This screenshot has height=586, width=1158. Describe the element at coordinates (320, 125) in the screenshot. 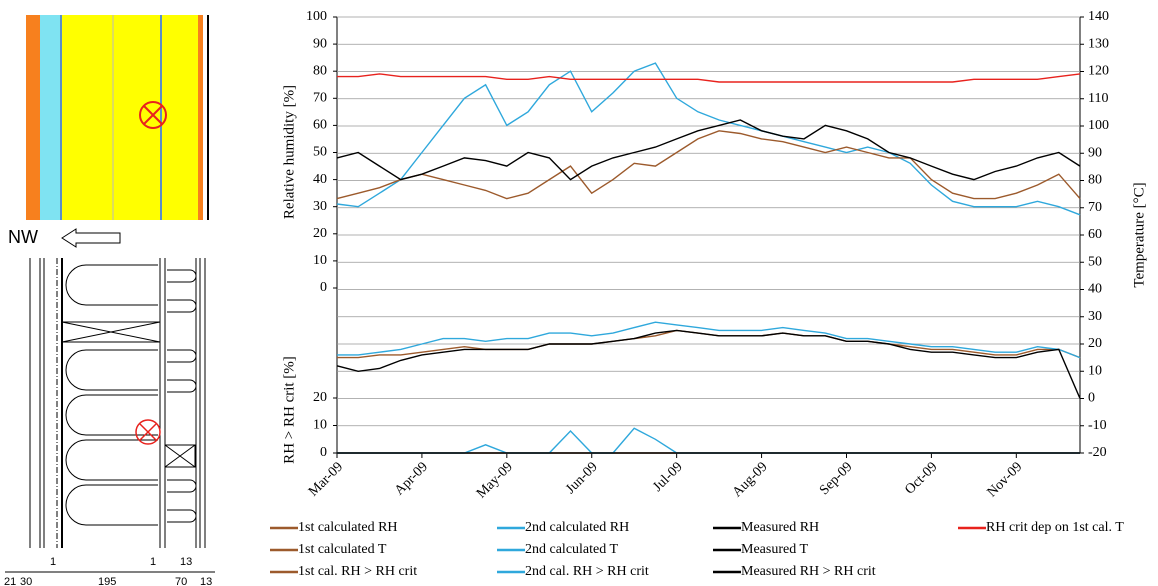

I see `y-tick-label: 60` at that location.